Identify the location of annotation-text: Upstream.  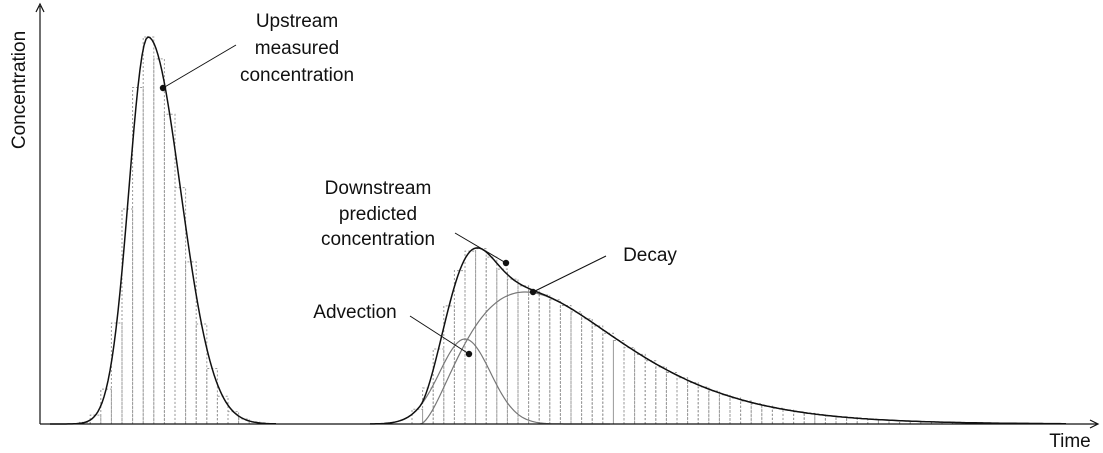
(297, 21).